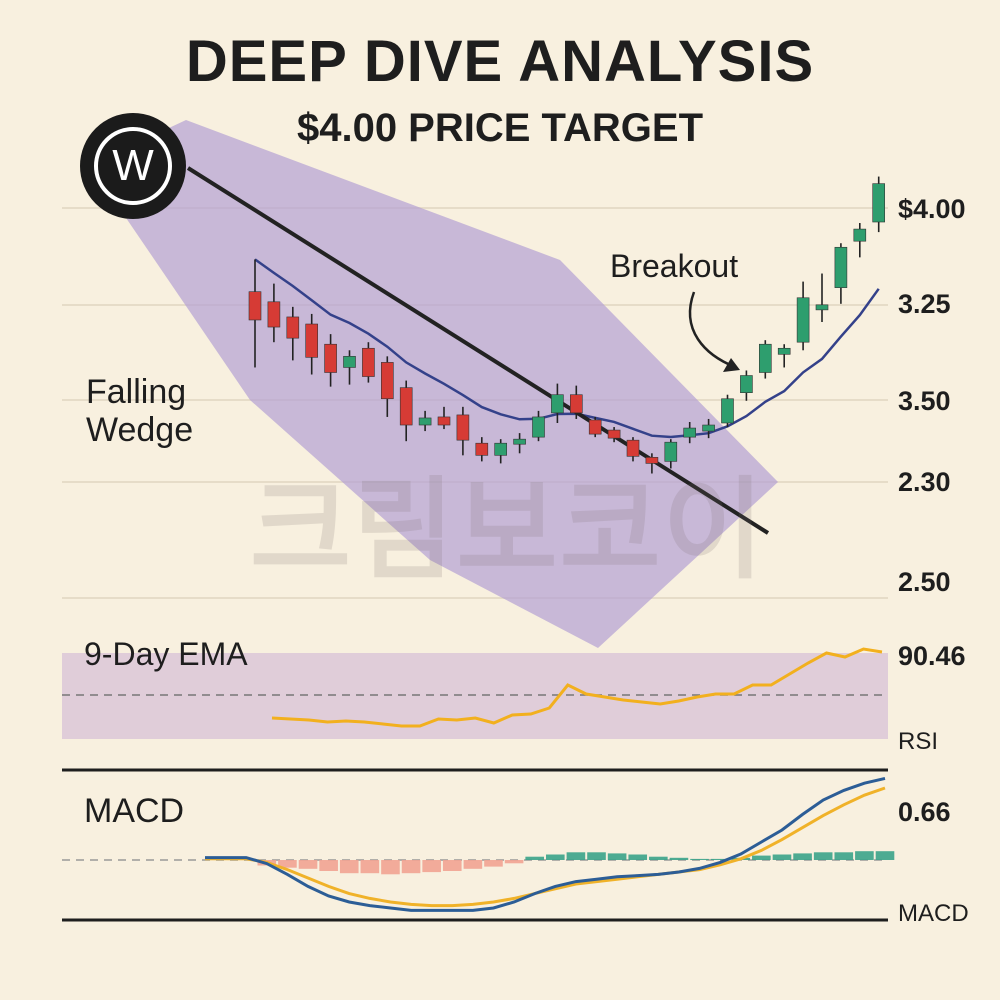  What do you see at coordinates (918, 741) in the screenshot?
I see `rsi-side-label: RSI` at bounding box center [918, 741].